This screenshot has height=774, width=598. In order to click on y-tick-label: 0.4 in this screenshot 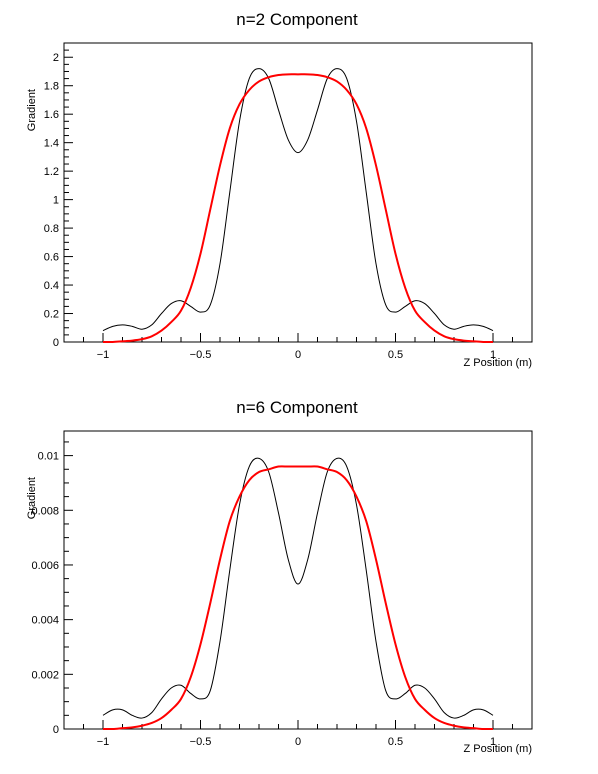, I will do `click(51, 286)`.